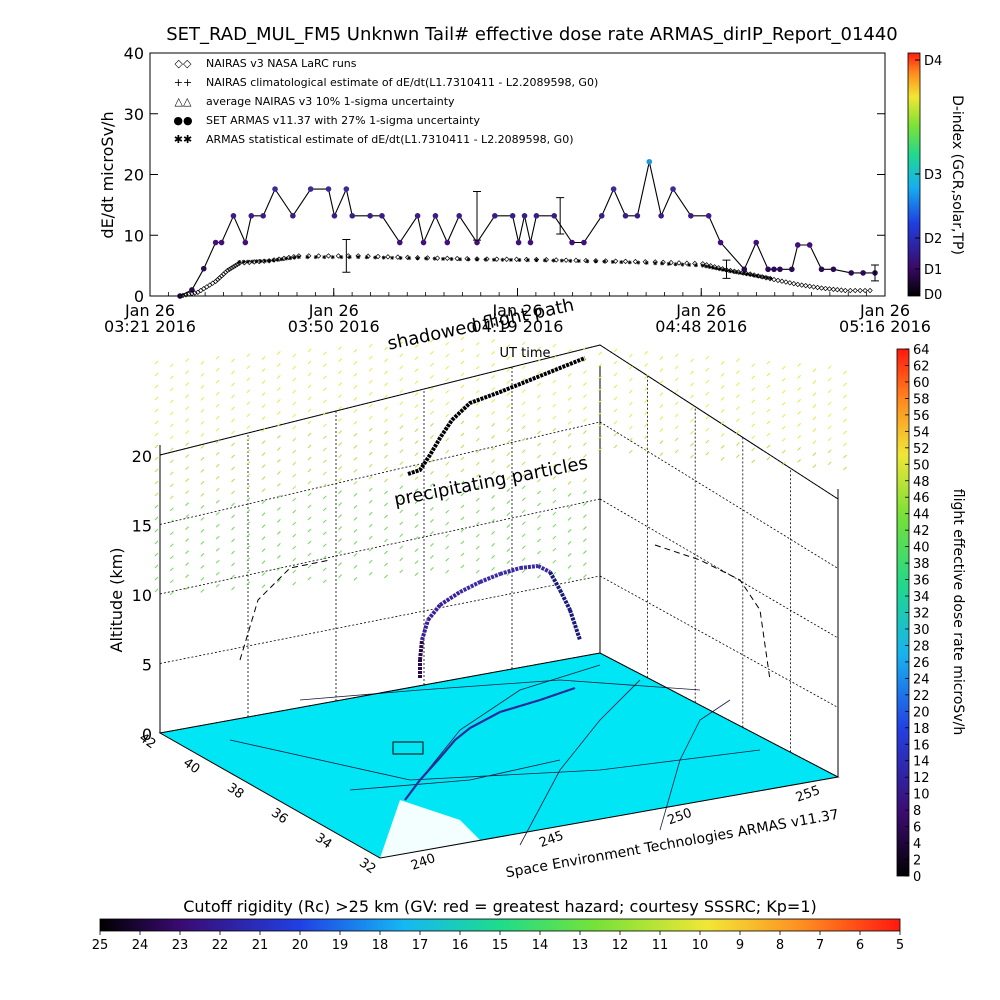  What do you see at coordinates (928, 178) in the screenshot?
I see `dindex-ticks: D4 D3 D2 D1 D0` at bounding box center [928, 178].